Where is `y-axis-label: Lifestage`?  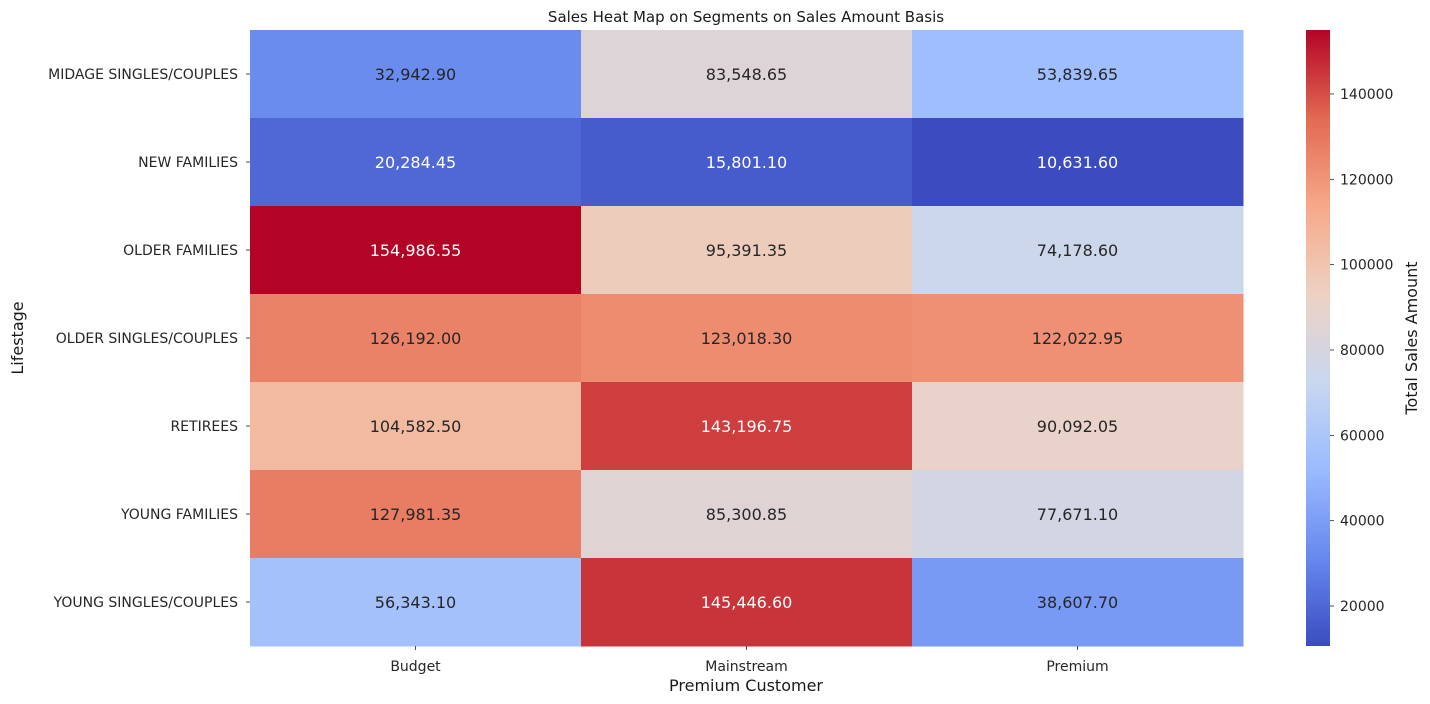 y-axis-label: Lifestage is located at coordinates (17, 337).